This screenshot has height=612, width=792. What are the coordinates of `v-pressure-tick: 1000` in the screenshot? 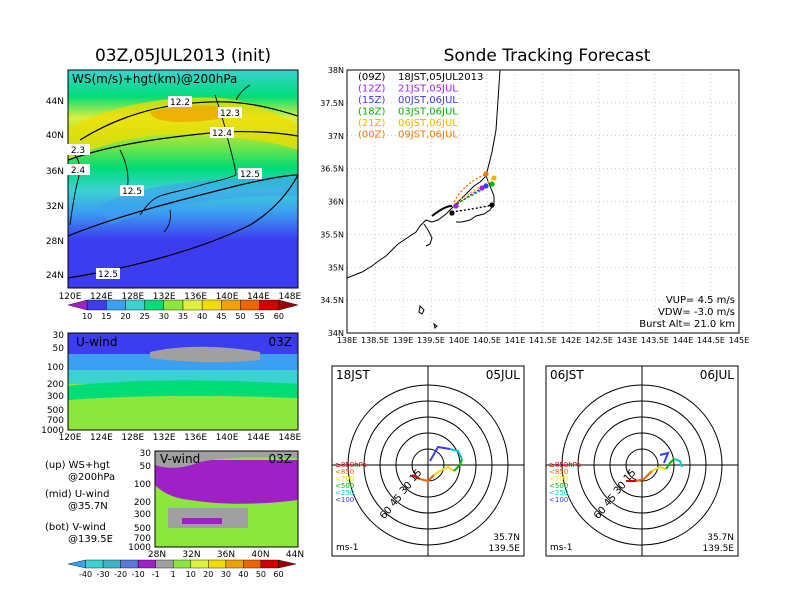 It's located at (139, 548).